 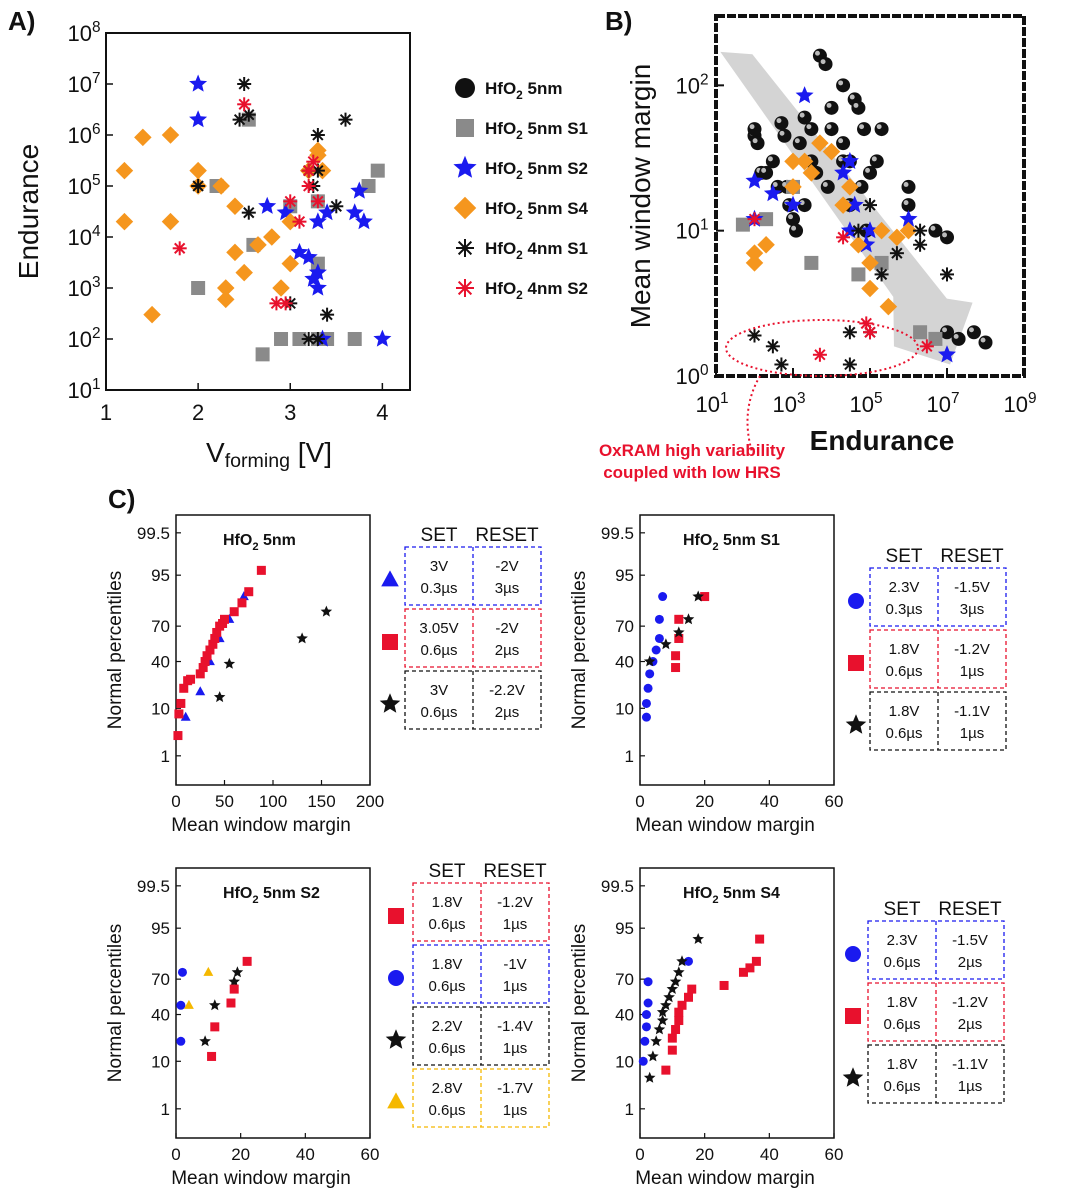 What do you see at coordinates (382, 412) in the screenshot?
I see `x-tick-label: 4` at bounding box center [382, 412].